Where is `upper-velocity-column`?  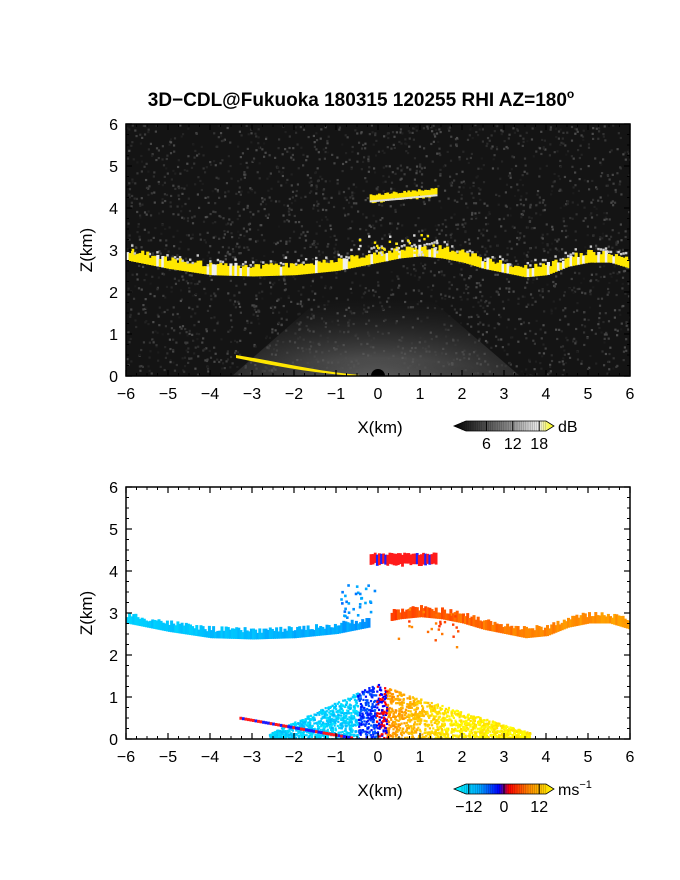 upper-velocity-column is located at coordinates (400, 559).